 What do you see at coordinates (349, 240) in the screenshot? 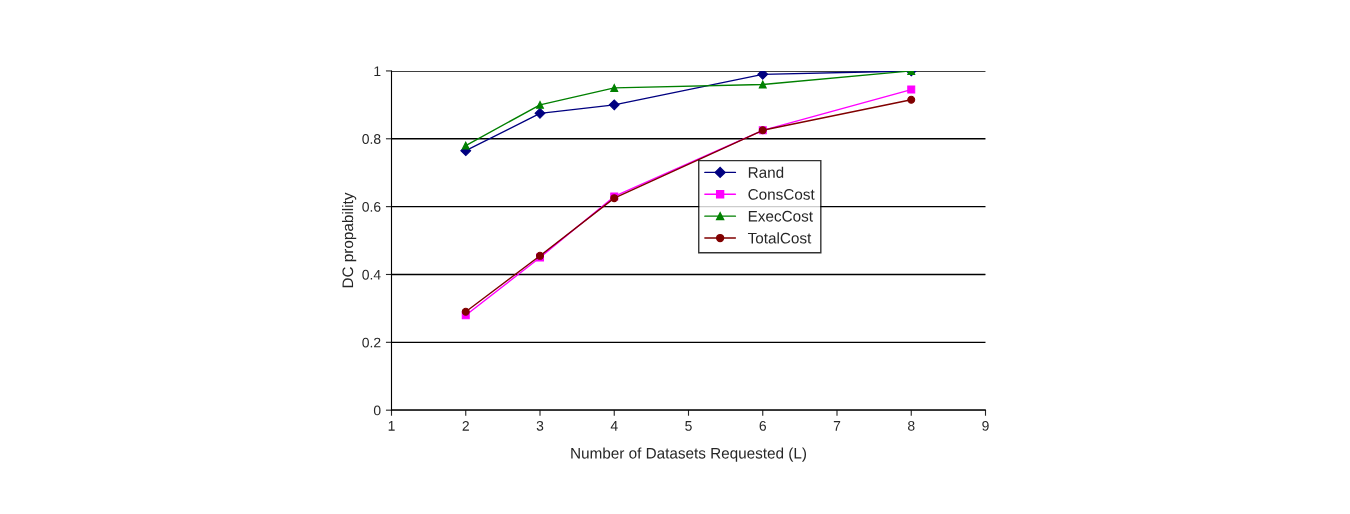
I see `y-axis-title: DC propability` at bounding box center [349, 240].